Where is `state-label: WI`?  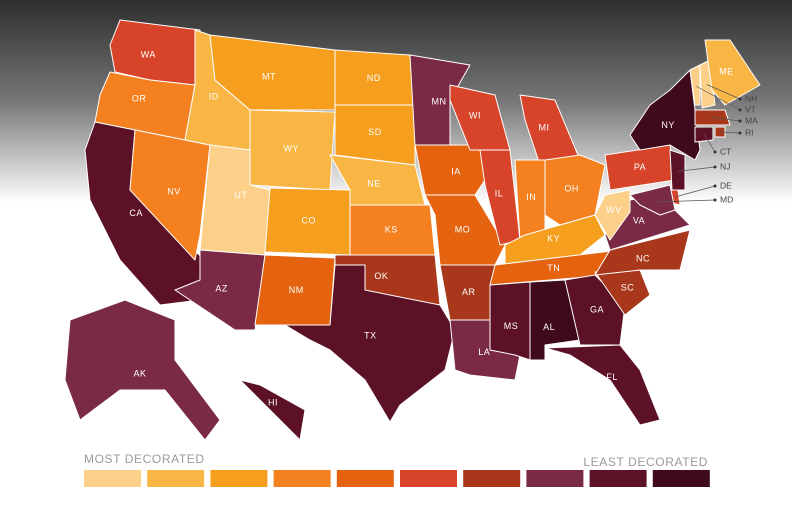
state-label: WI is located at coordinates (475, 115).